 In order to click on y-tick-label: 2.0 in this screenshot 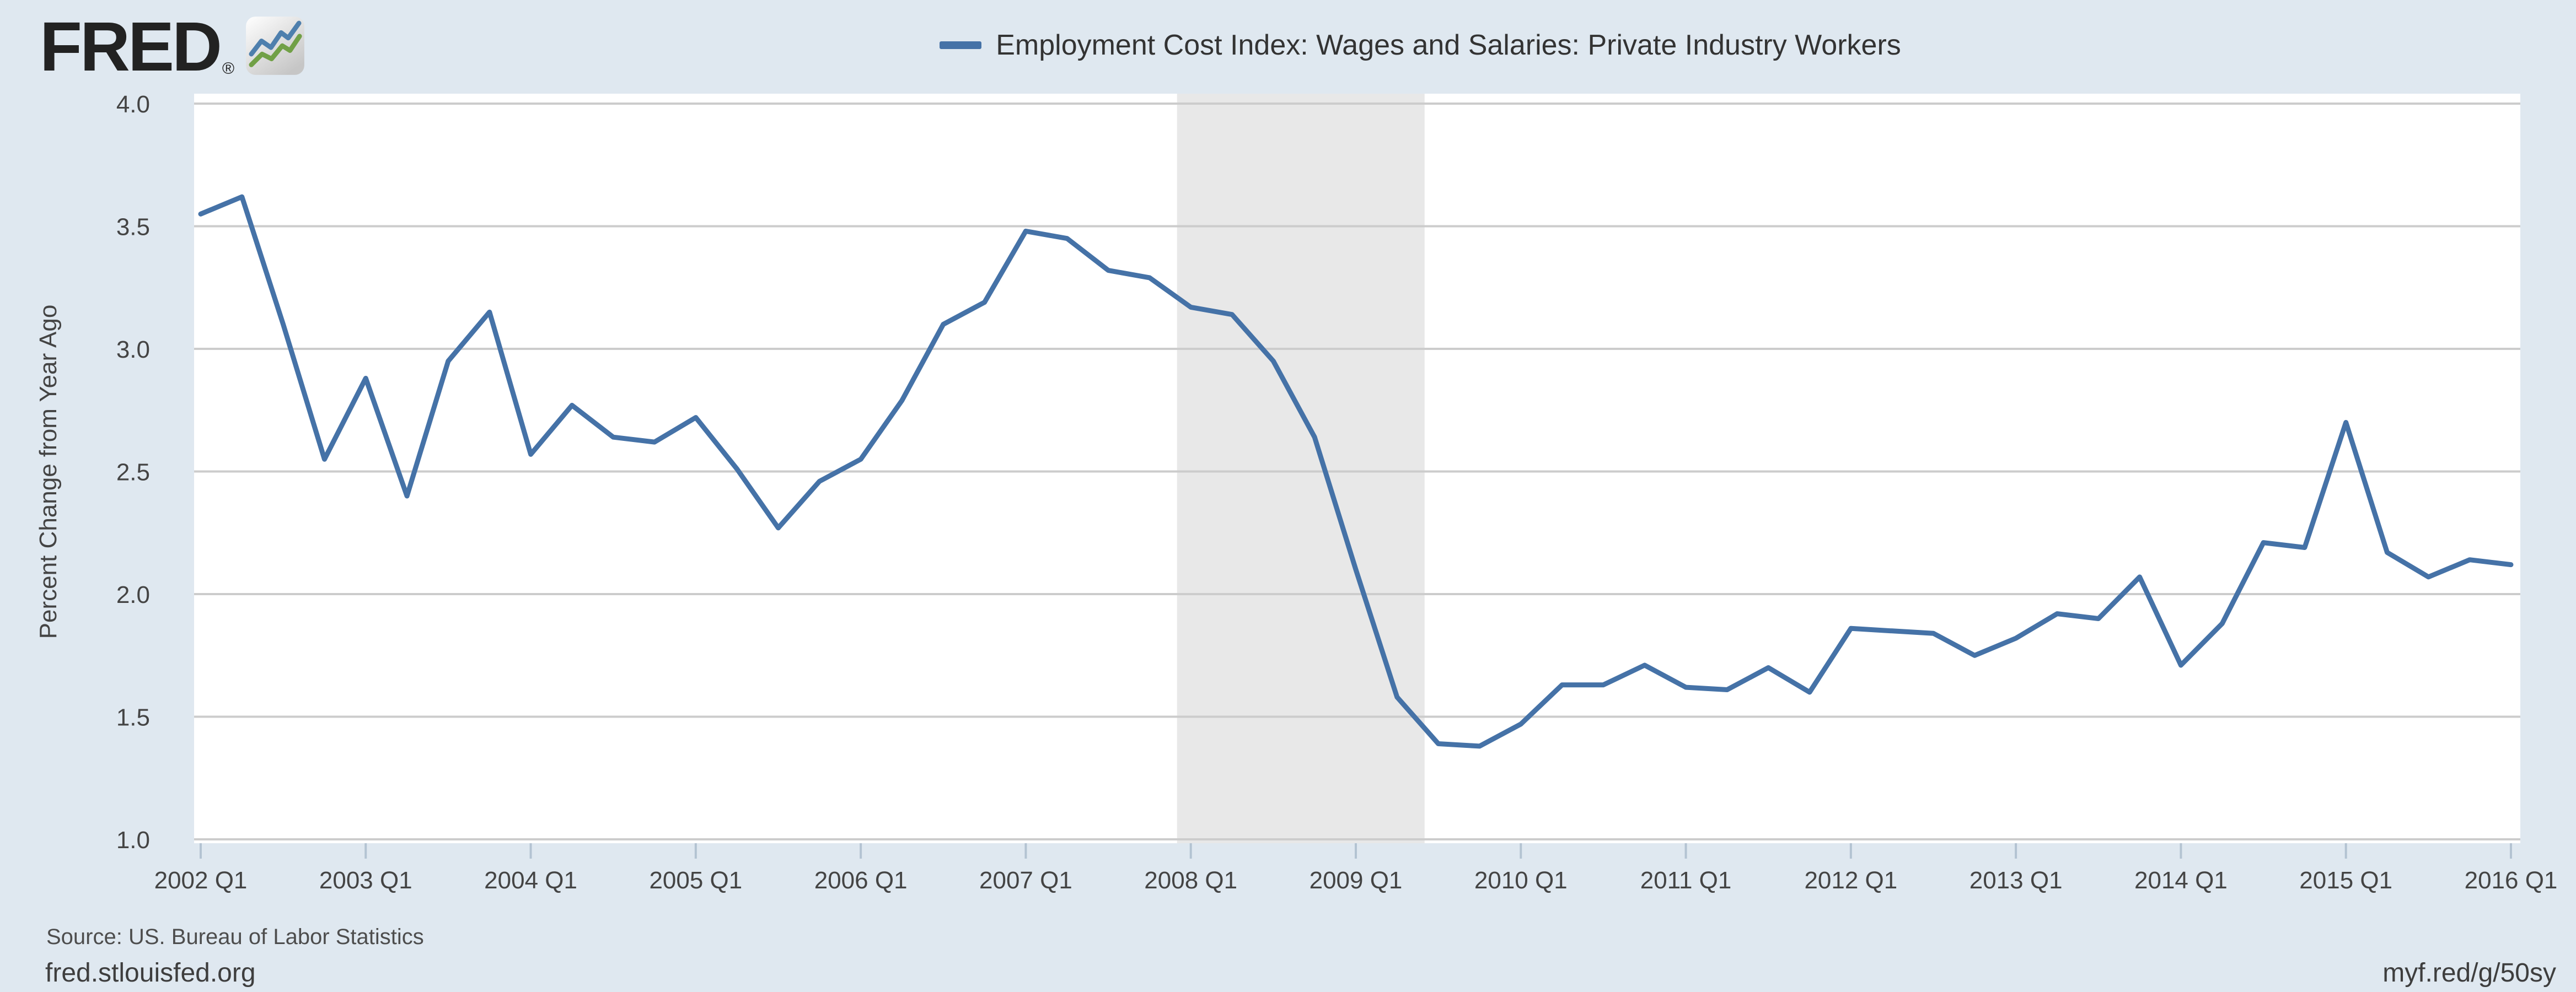, I will do `click(133, 594)`.